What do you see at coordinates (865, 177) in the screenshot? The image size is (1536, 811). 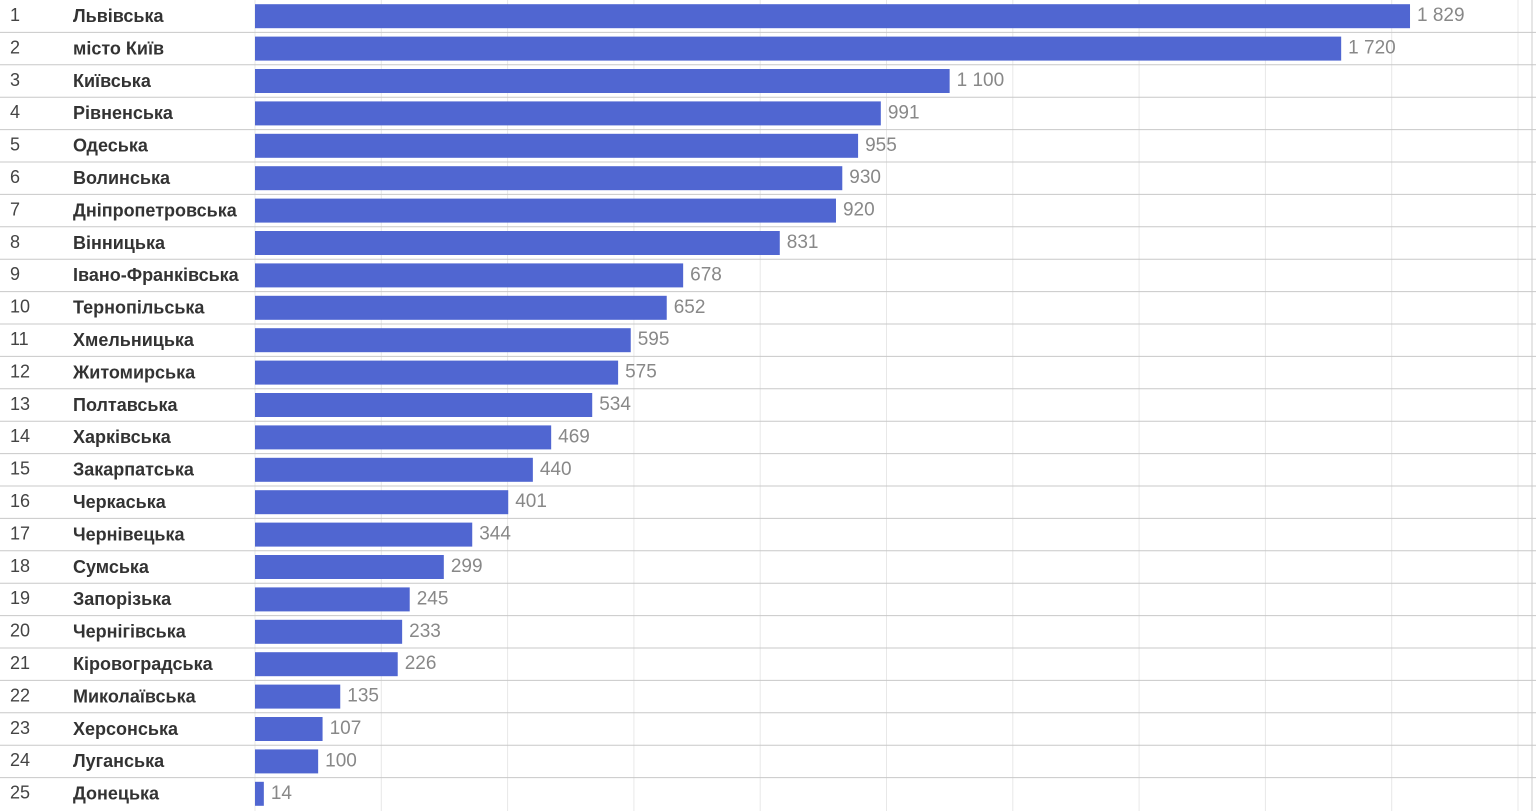 I see `value-label: 930` at bounding box center [865, 177].